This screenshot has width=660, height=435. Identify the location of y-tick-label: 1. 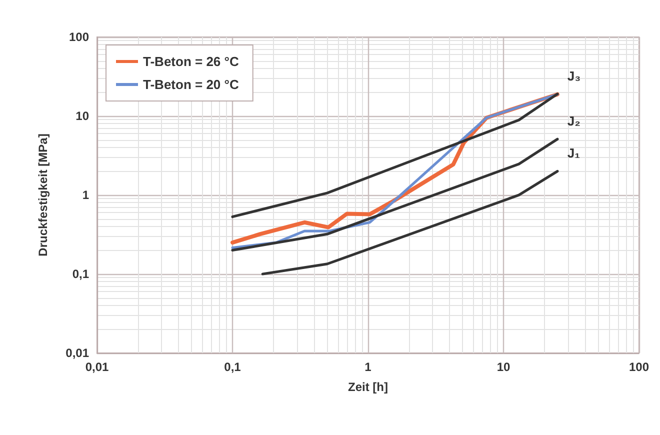
(86, 195).